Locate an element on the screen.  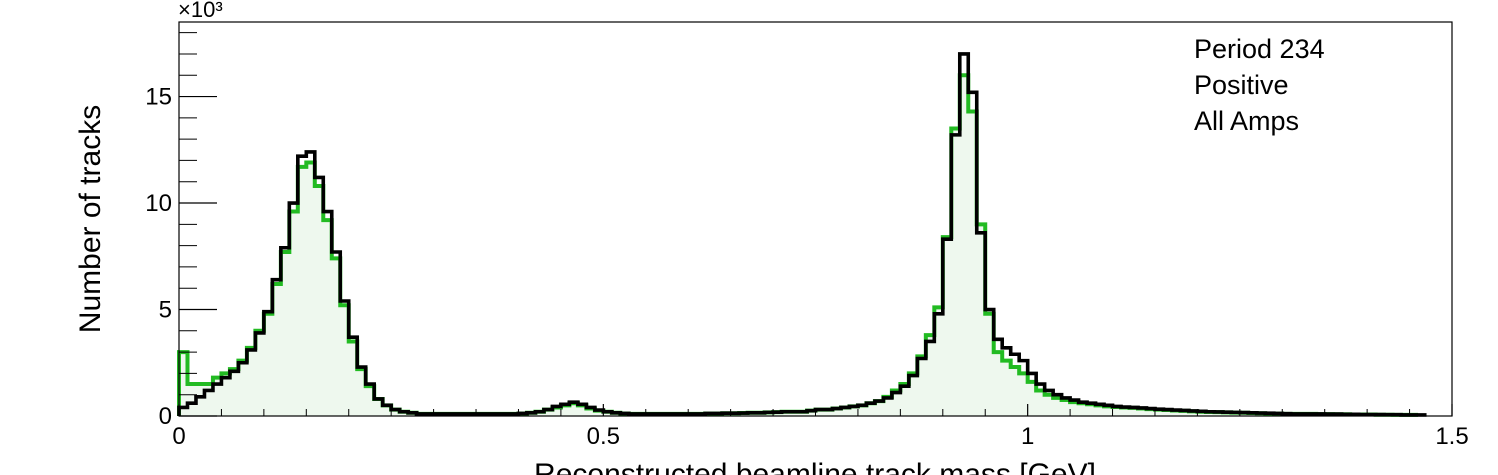
y-multiplier-label: ×10³ is located at coordinates (200, 11).